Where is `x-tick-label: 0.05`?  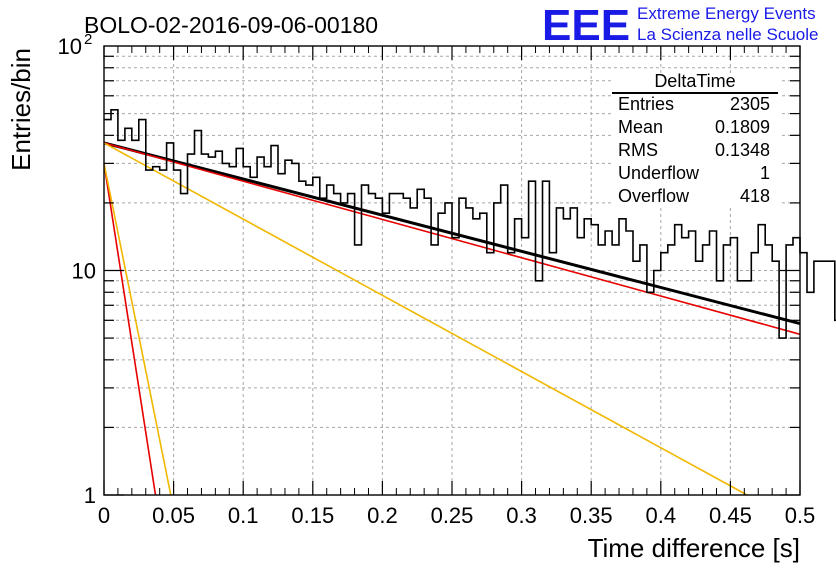 x-tick-label: 0.05 is located at coordinates (173, 515).